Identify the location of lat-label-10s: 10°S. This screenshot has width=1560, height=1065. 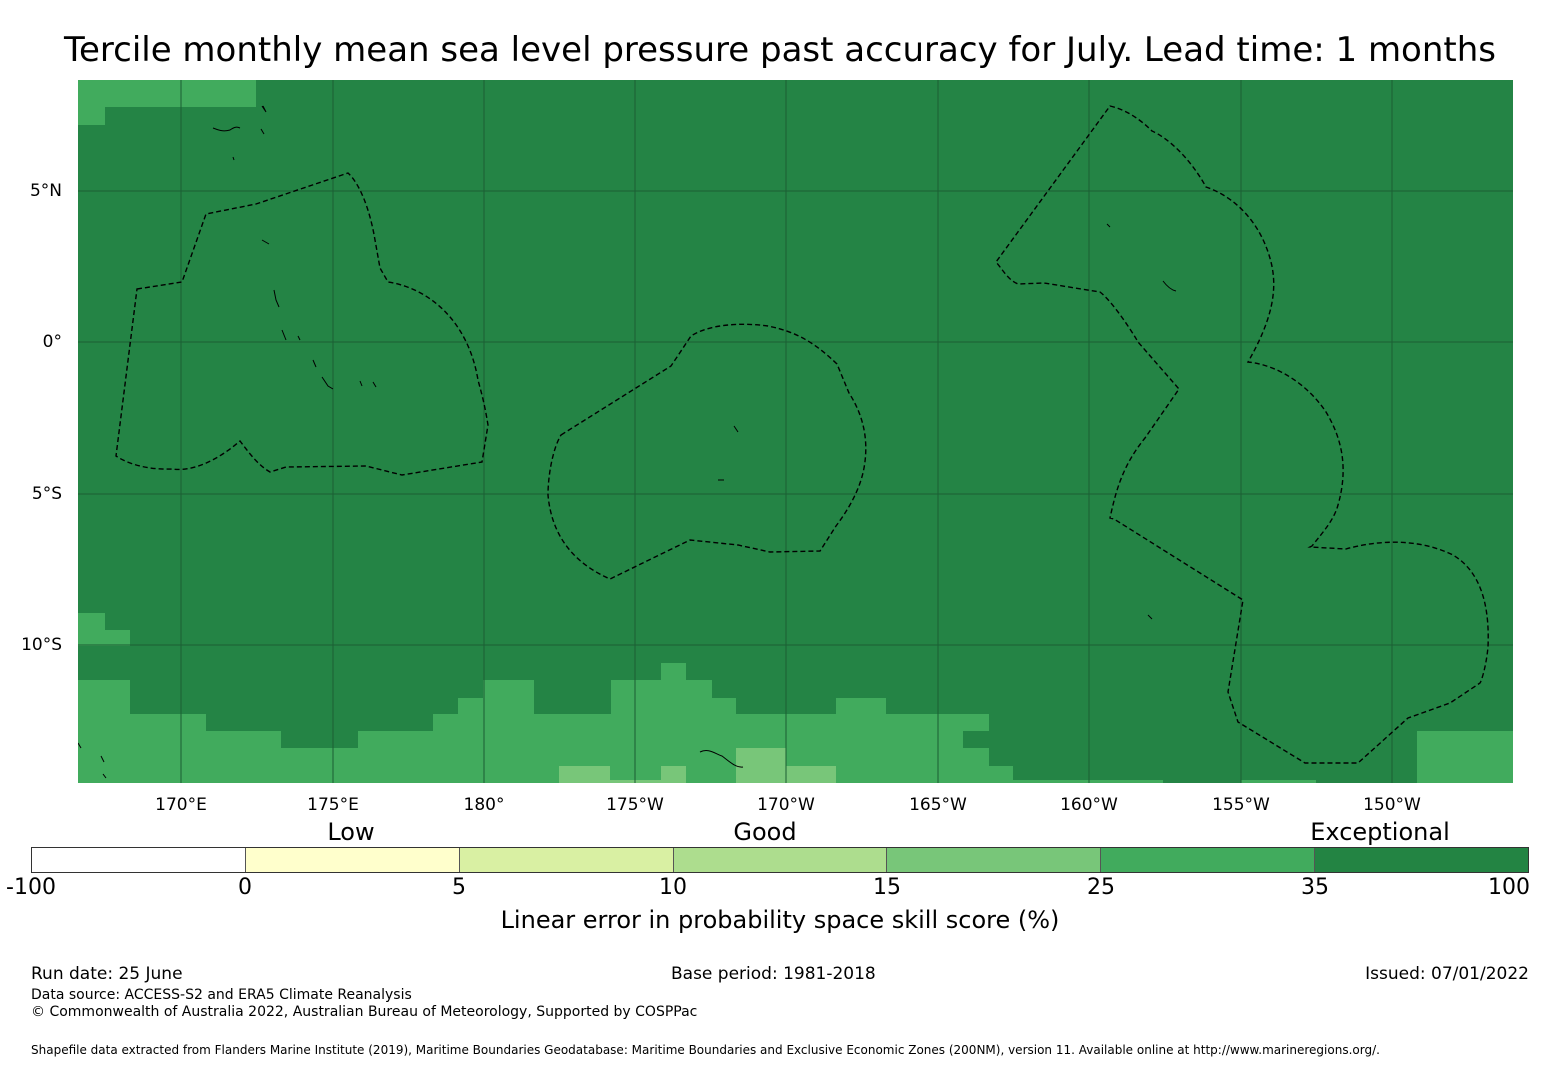
(41, 645).